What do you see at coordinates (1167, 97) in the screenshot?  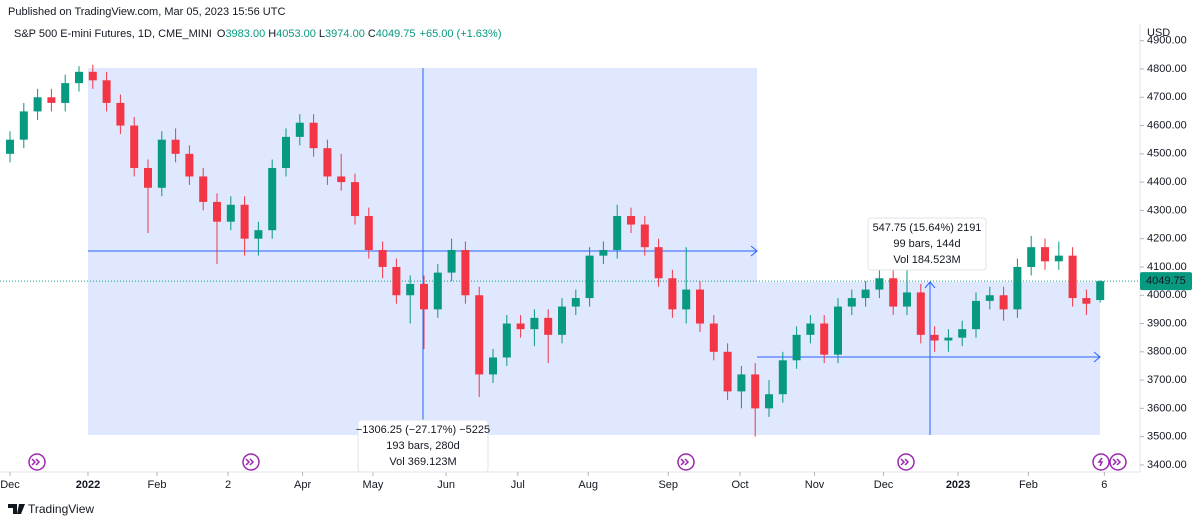 I see `y-tick-label: 4700.00` at bounding box center [1167, 97].